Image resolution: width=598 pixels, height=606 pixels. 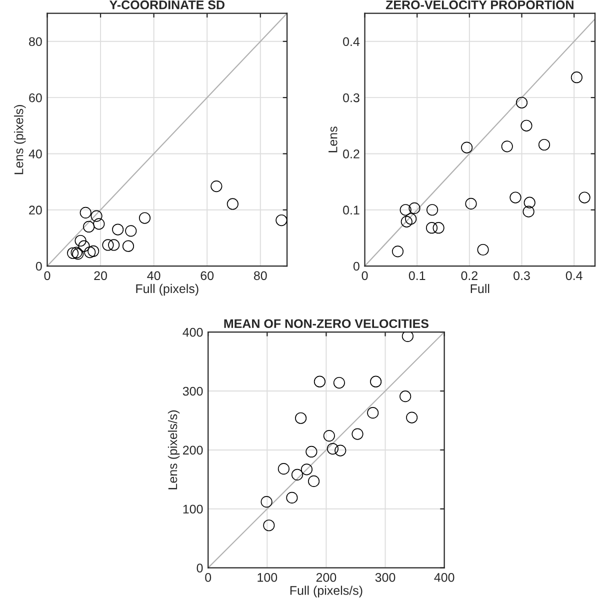 What do you see at coordinates (35, 41) in the screenshot?
I see `y-tick-label: 80` at bounding box center [35, 41].